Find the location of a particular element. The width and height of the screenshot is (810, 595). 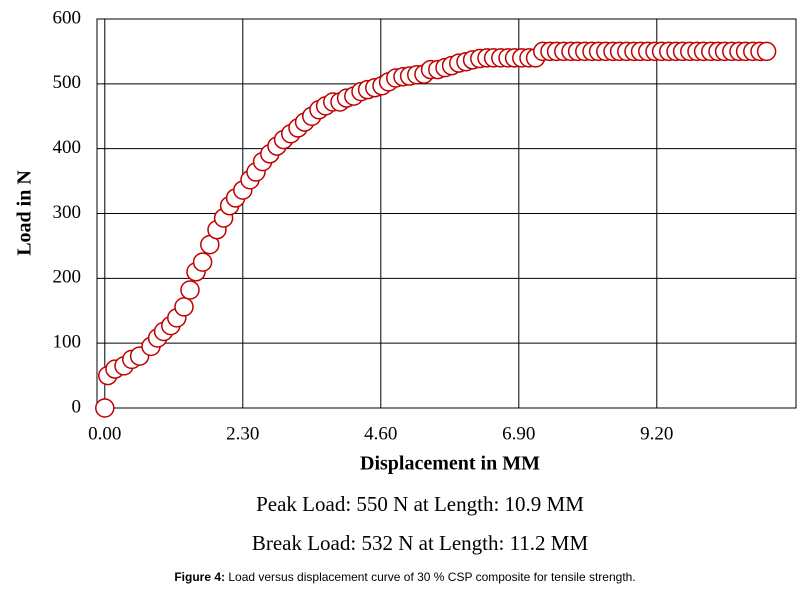

x-tick-label: 4.60 is located at coordinates (380, 433).